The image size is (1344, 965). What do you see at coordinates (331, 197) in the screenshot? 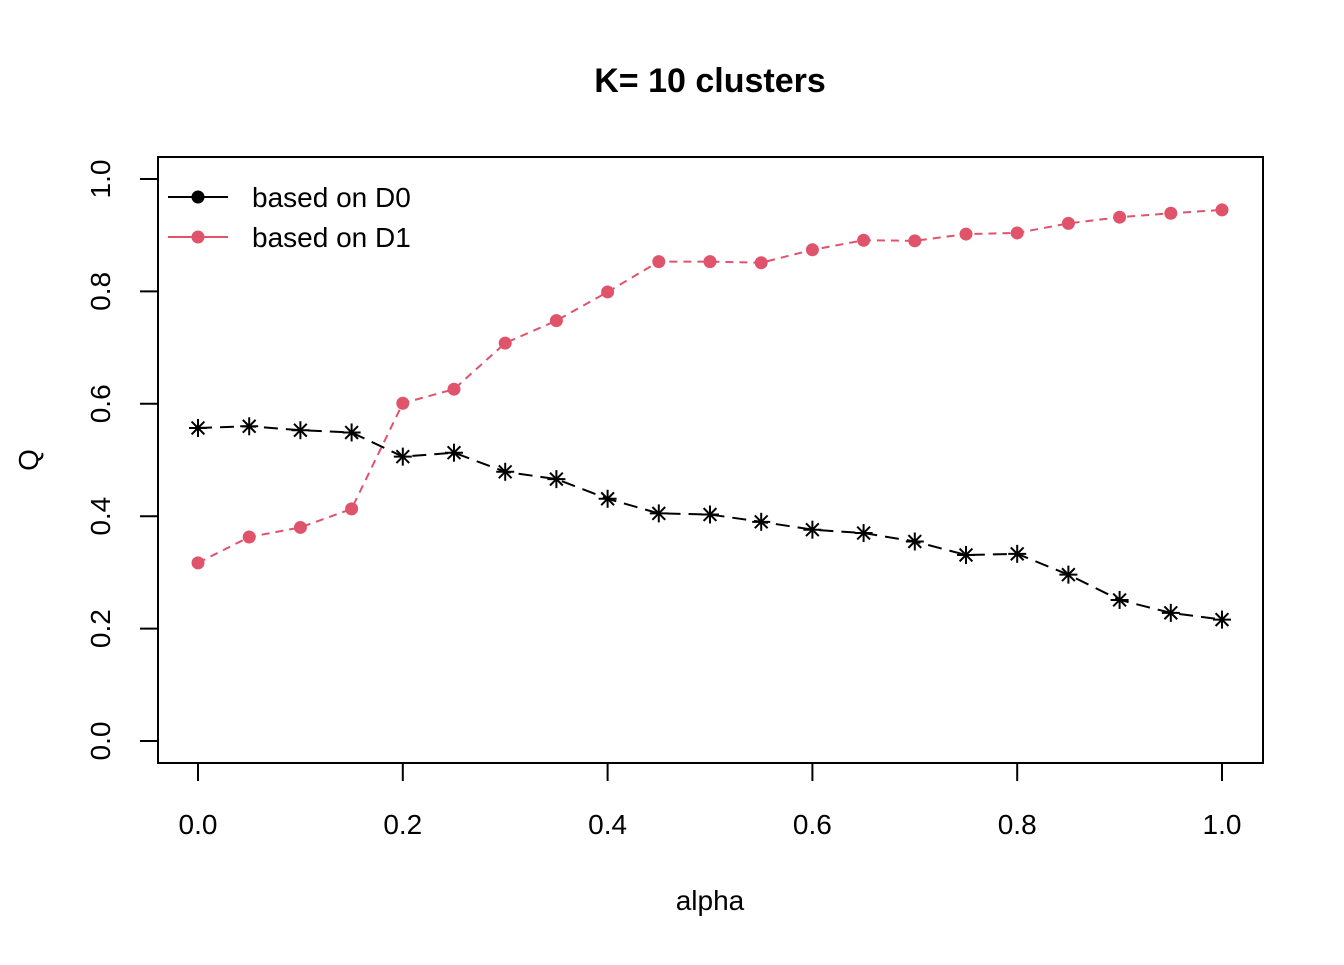
I see `legend-label: based on D0` at bounding box center [331, 197].